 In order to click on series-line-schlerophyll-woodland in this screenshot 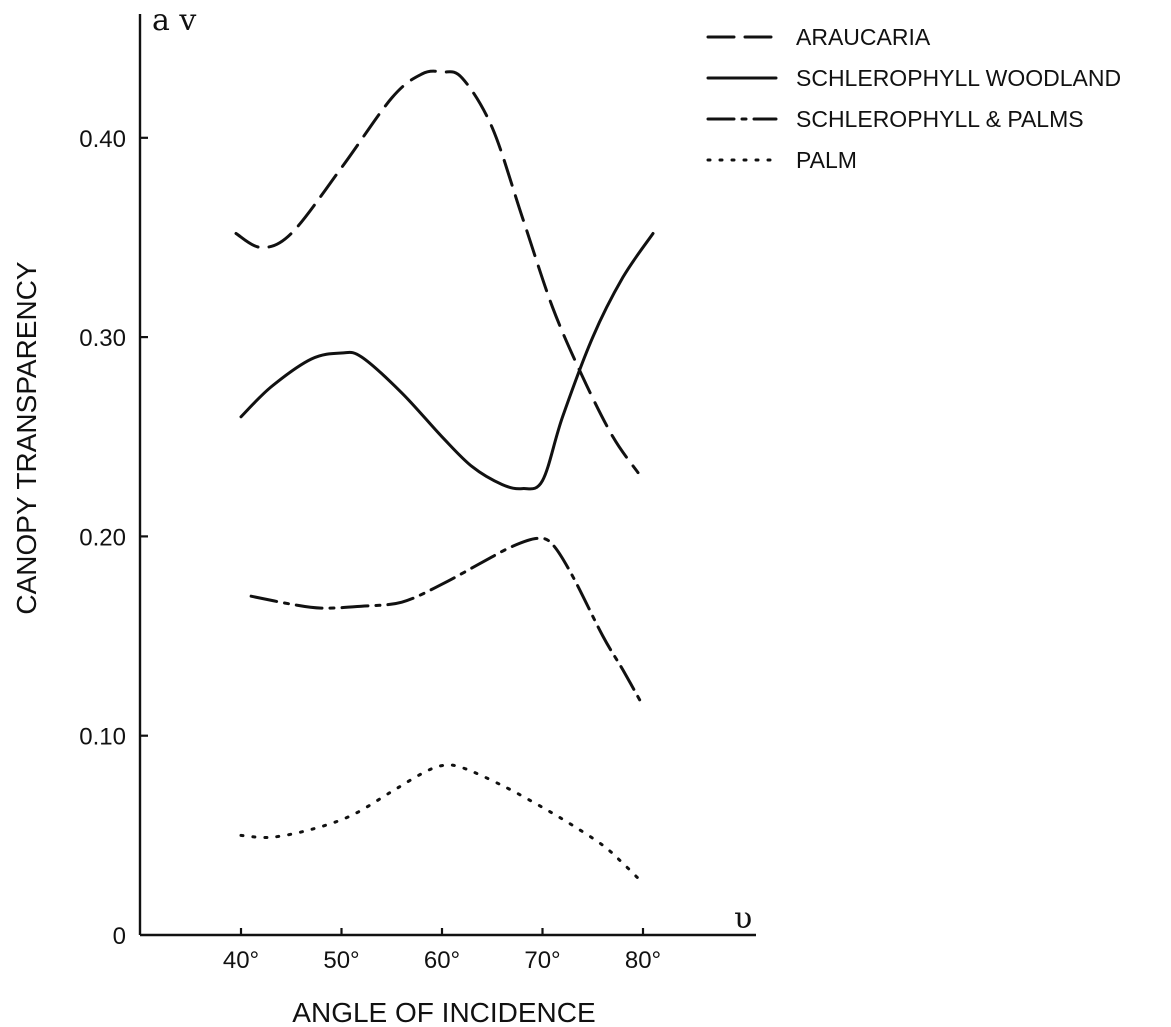, I will do `click(447, 361)`.